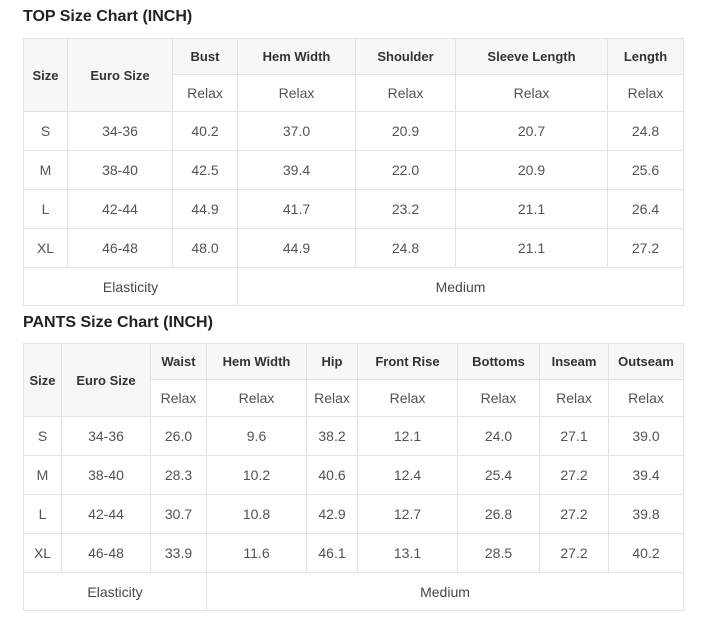 The width and height of the screenshot is (705, 618). I want to click on measurement-cell: 26.4, so click(645, 209).